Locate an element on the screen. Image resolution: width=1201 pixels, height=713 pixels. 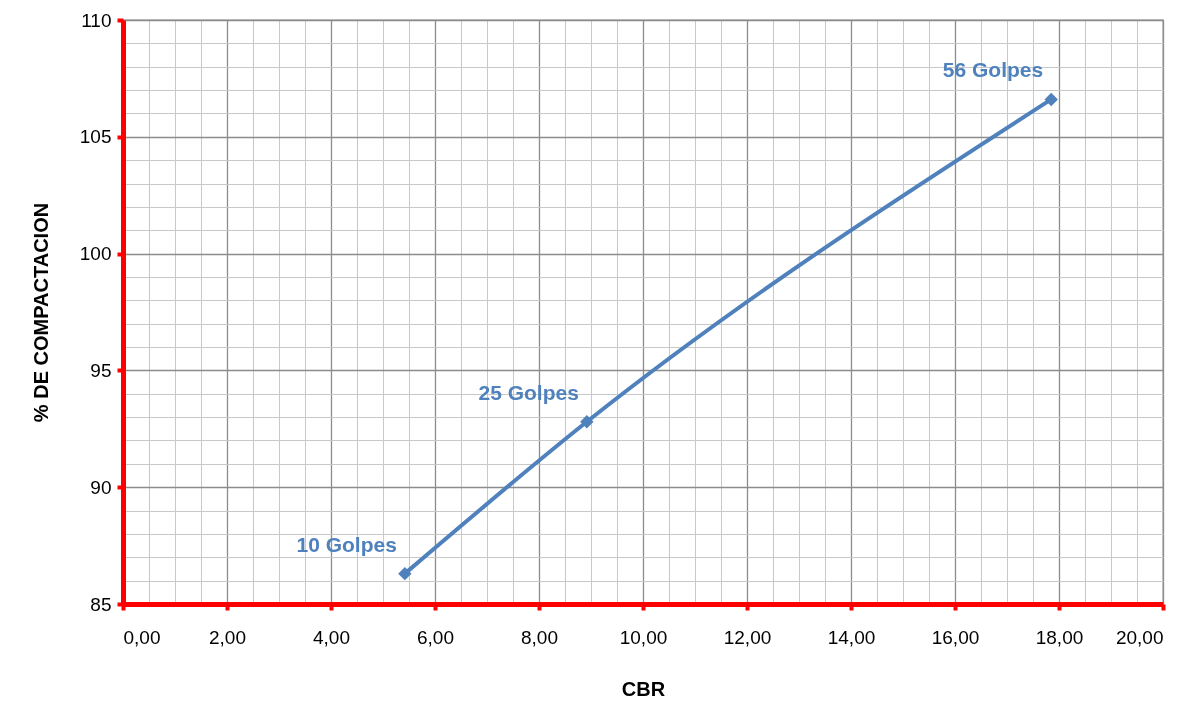
x-tick-label: 18,00 is located at coordinates (1059, 637).